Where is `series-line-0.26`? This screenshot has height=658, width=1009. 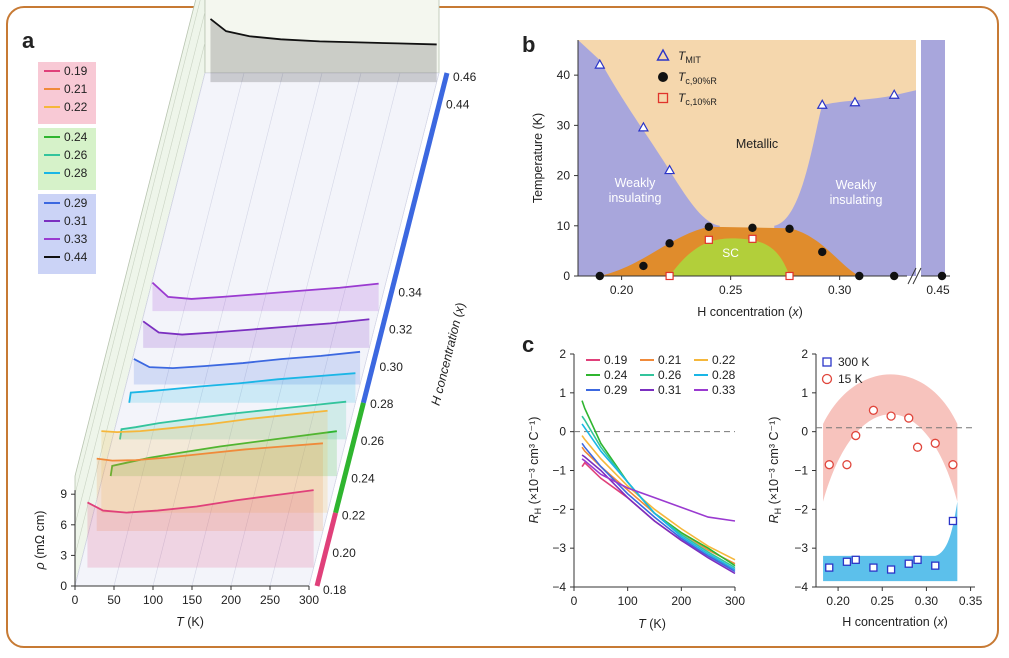
series-line-0.26 is located at coordinates (658, 492).